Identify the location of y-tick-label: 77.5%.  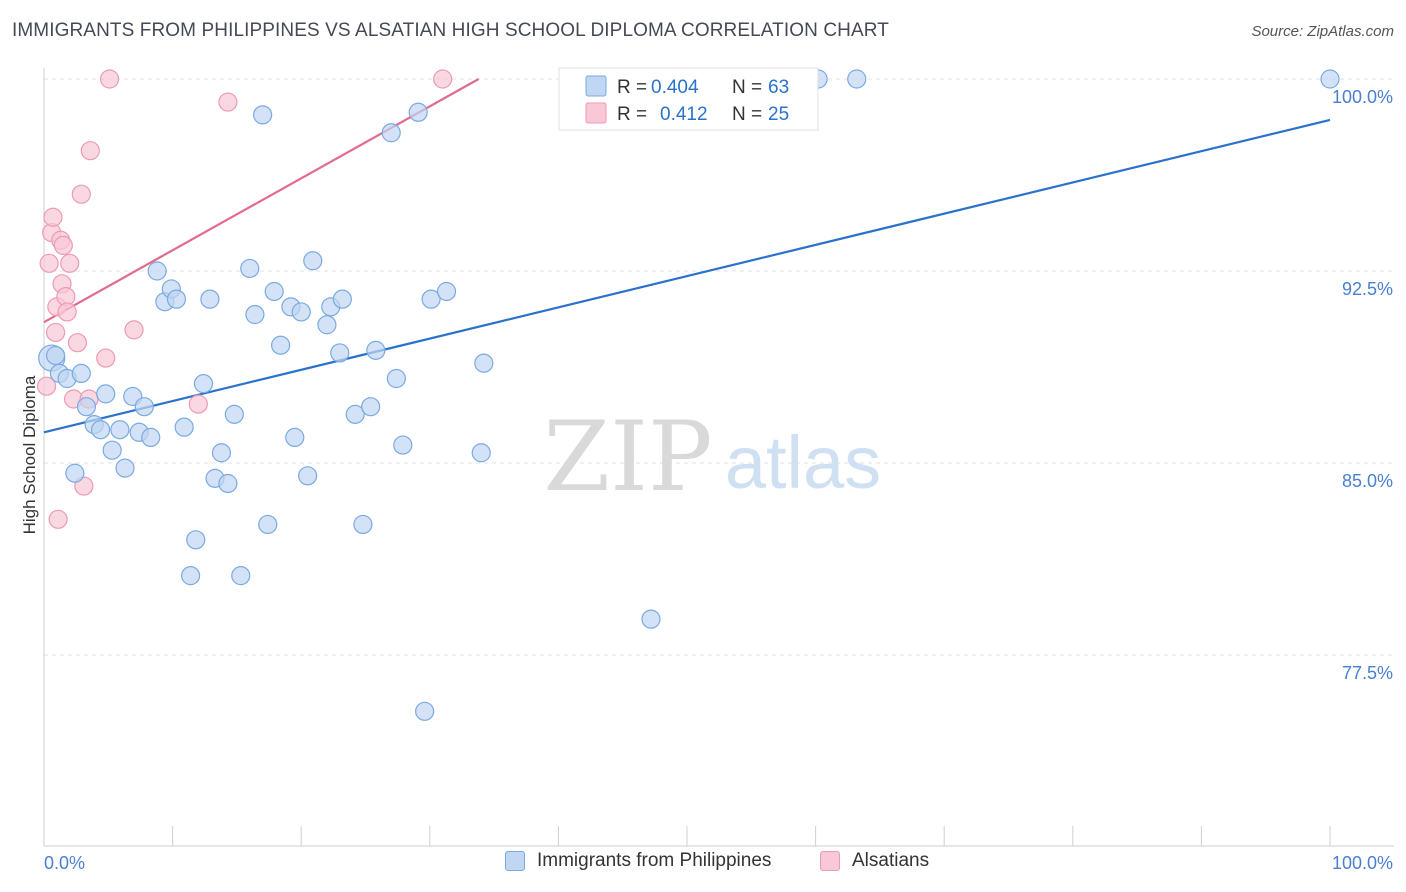
(1367, 673).